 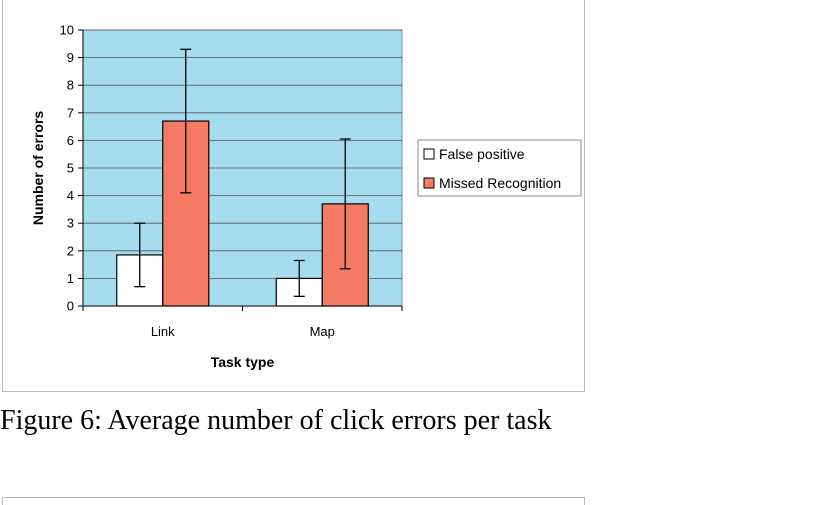 What do you see at coordinates (482, 154) in the screenshot?
I see `legend-label-false-positive: False positive` at bounding box center [482, 154].